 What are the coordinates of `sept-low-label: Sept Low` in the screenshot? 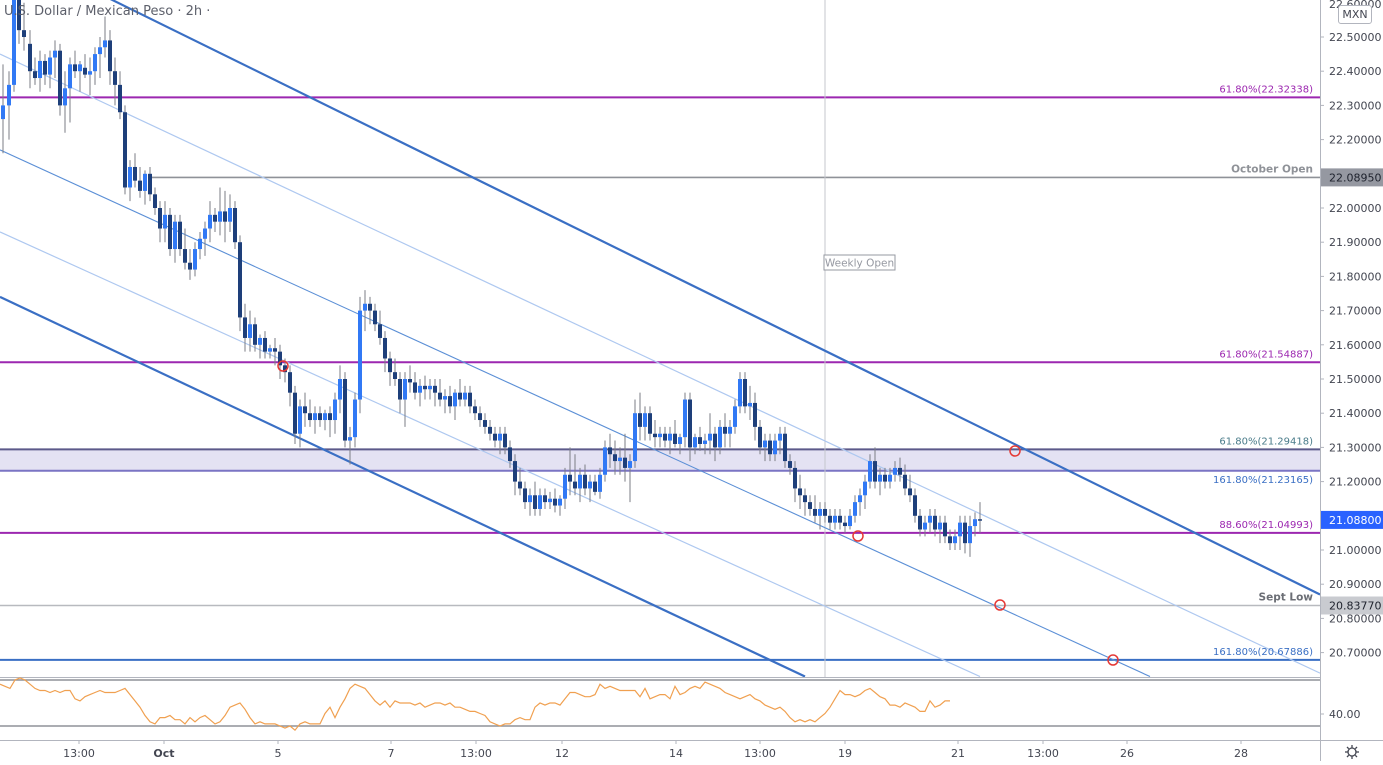 It's located at (1286, 598).